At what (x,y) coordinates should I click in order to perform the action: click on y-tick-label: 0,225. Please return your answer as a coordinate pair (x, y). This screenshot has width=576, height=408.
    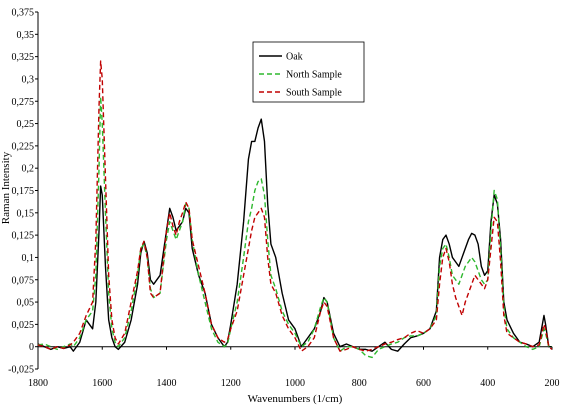
    Looking at the image, I should click on (23, 146).